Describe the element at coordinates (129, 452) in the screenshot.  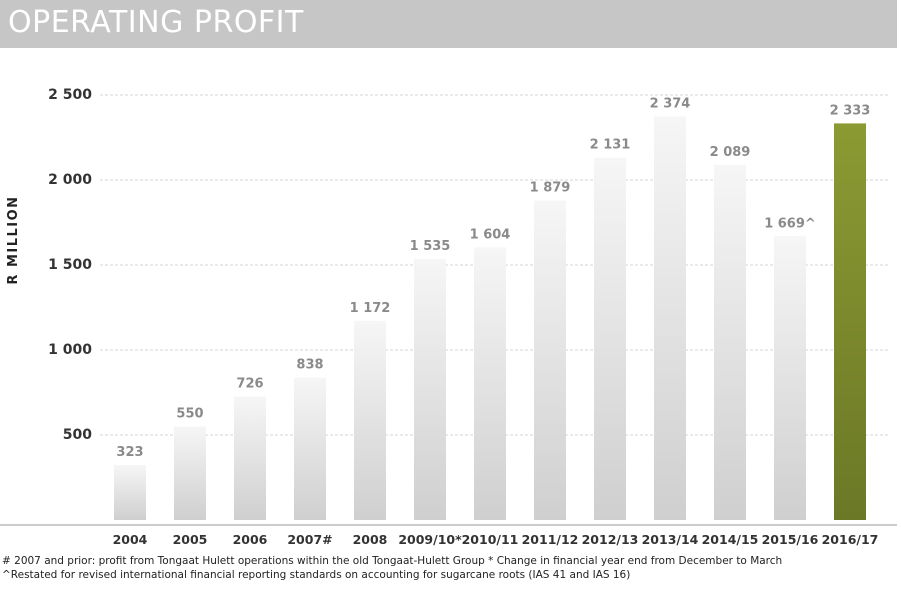
I see `value-label: 323` at that location.